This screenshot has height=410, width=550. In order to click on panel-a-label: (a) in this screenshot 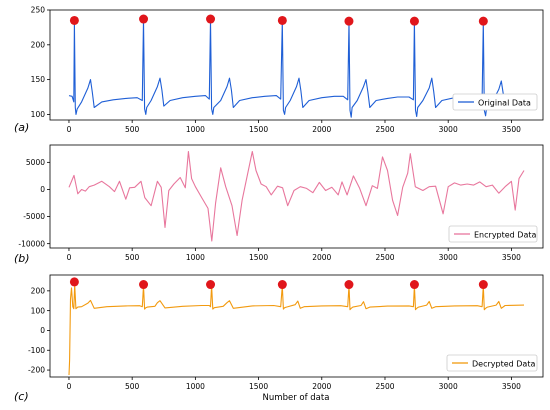, I will do `click(21, 127)`.